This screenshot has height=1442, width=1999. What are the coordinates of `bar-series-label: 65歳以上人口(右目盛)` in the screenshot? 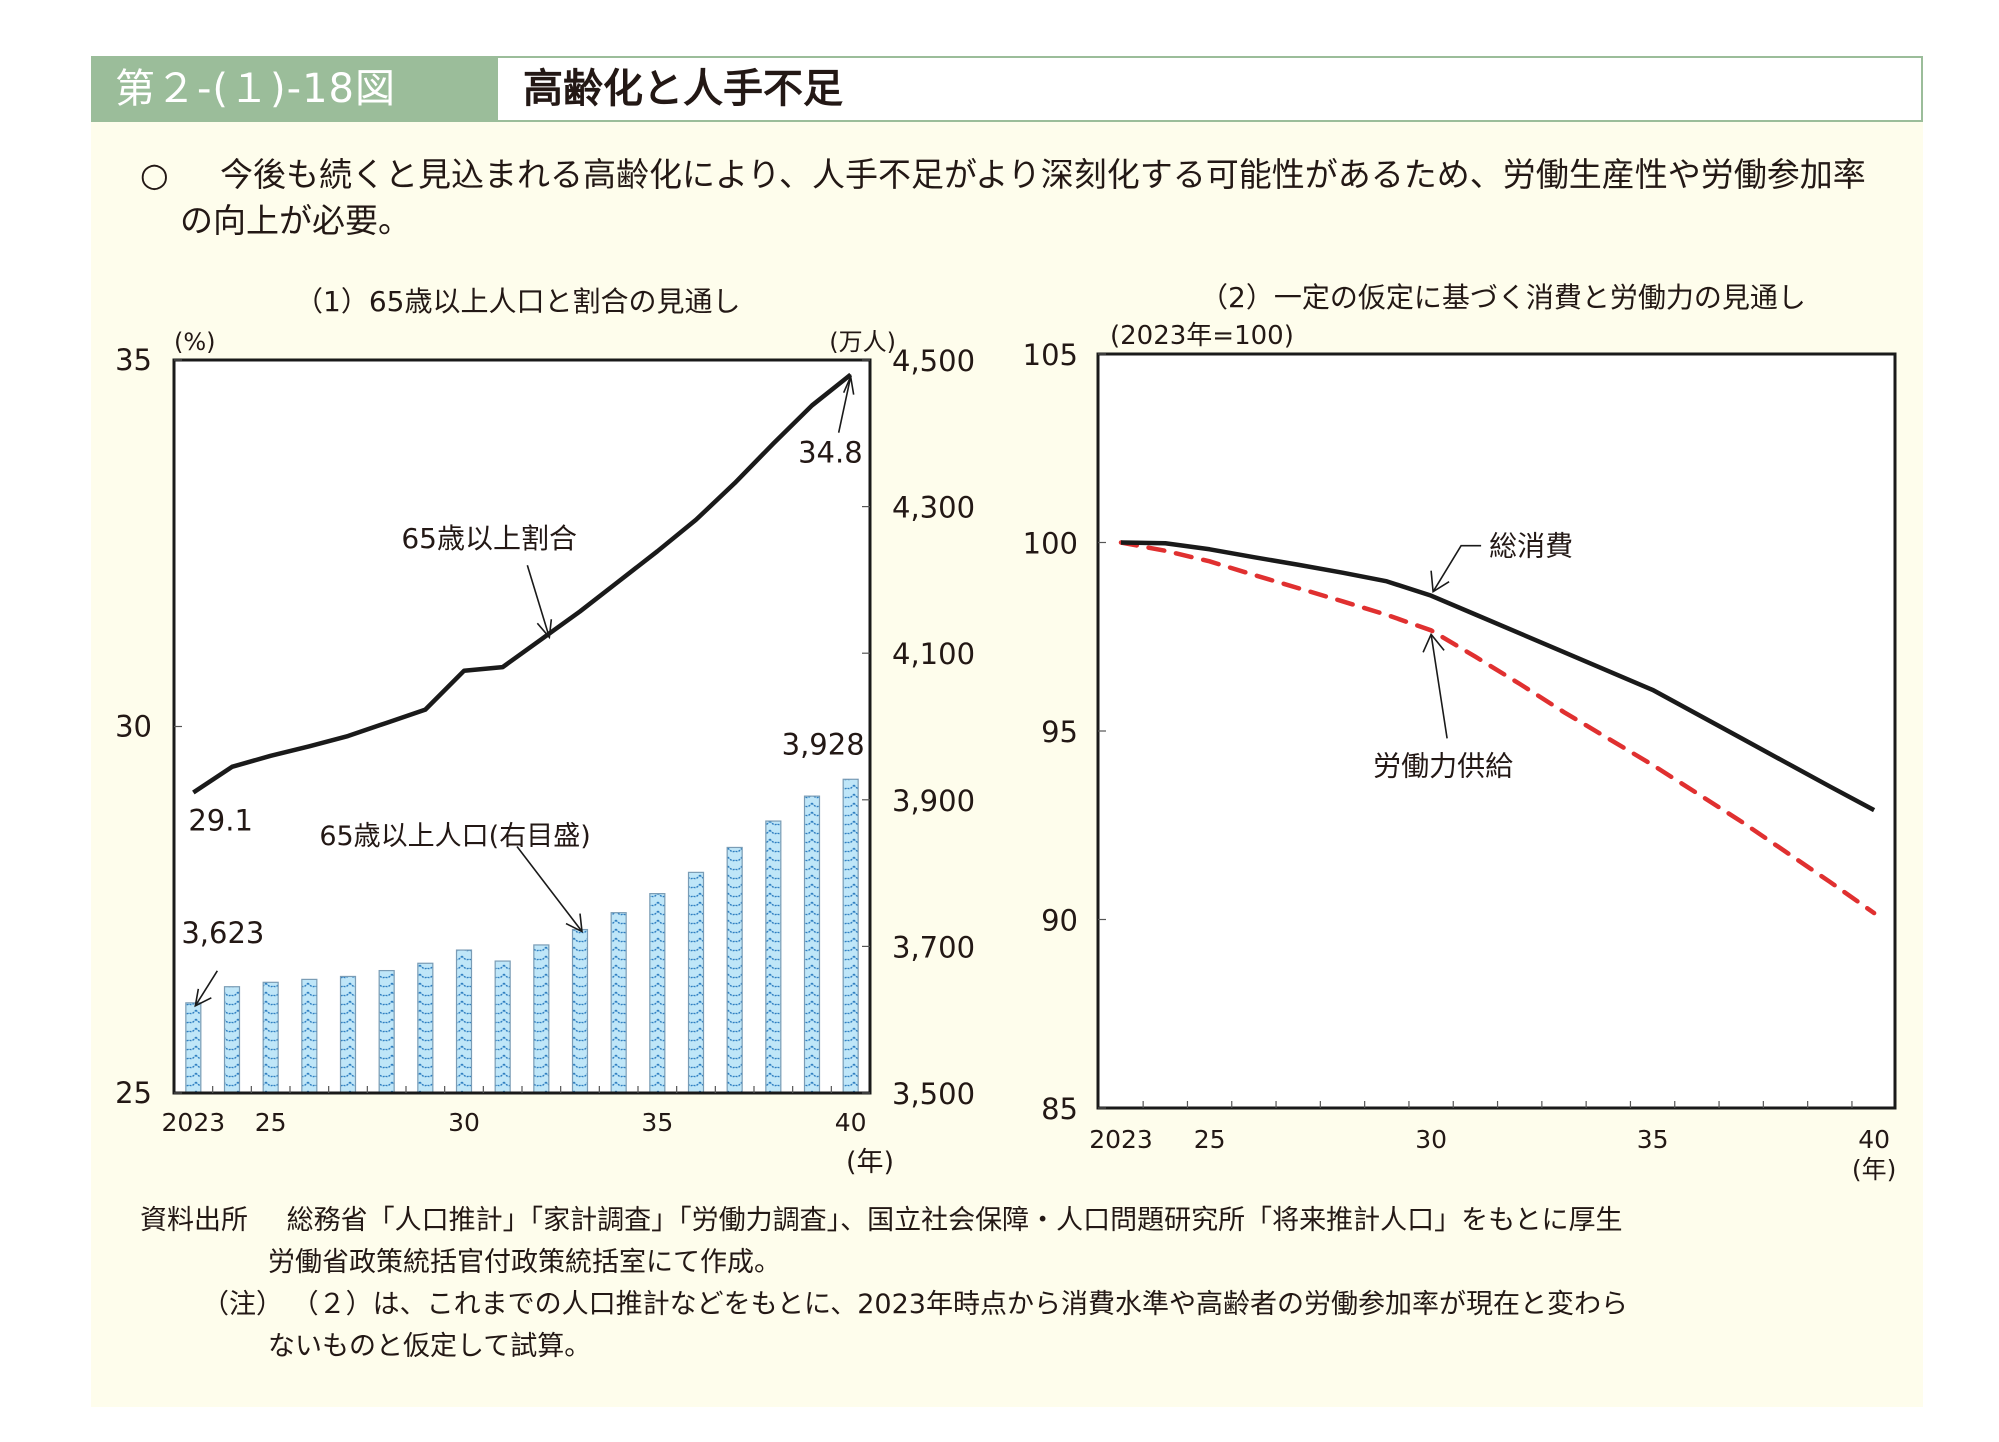 It's located at (454, 836).